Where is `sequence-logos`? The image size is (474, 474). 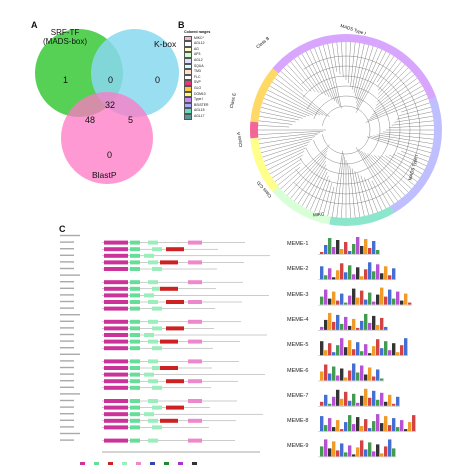 sequence-logos is located at coordinates (367, 347).